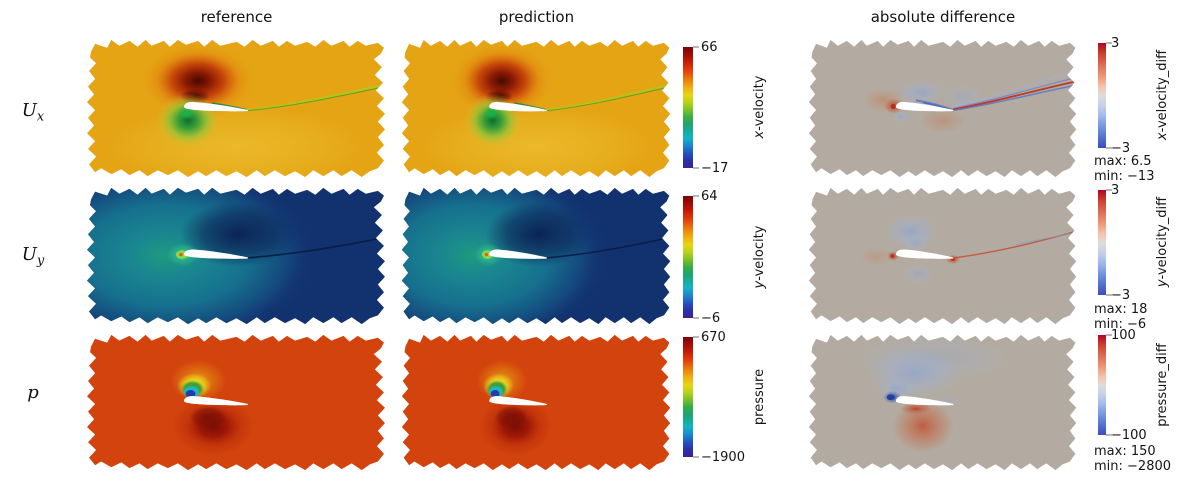 Image resolution: width=1200 pixels, height=486 pixels. Describe the element at coordinates (691, 397) in the screenshot. I see `colorbar-pressure` at that location.